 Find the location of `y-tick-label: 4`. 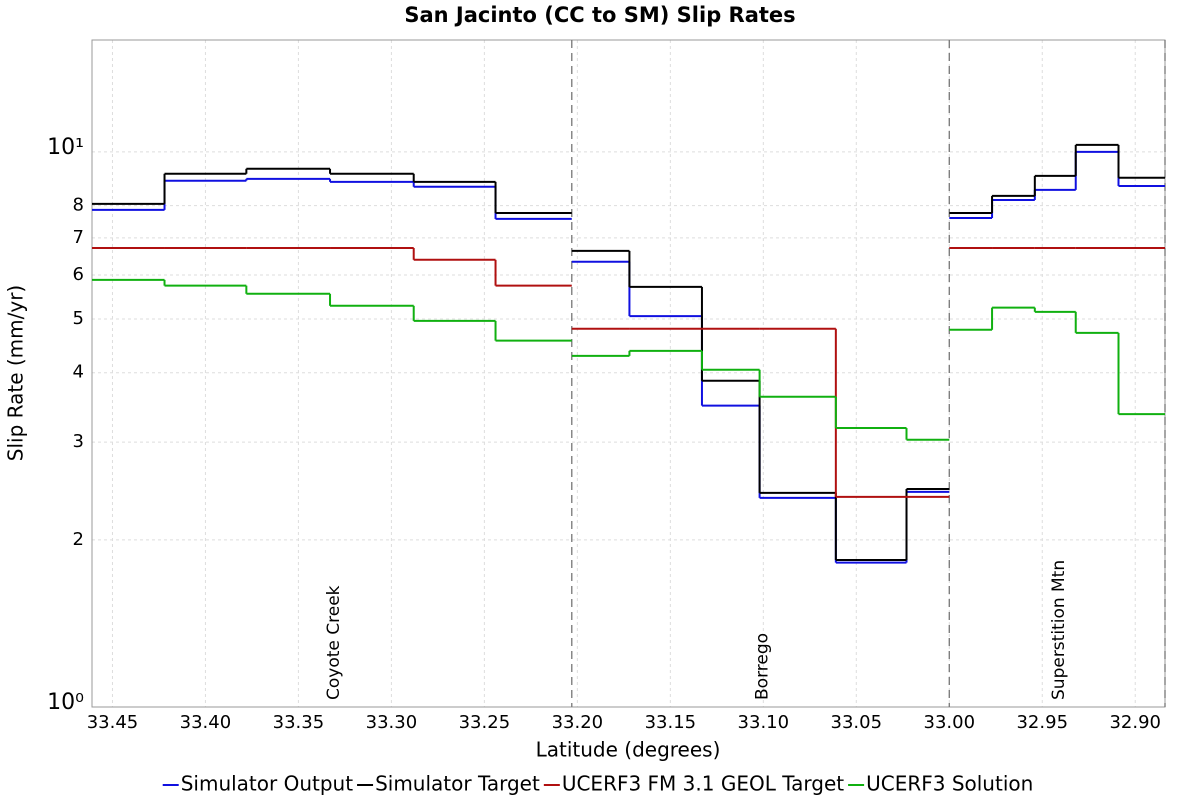

y-tick-label: 4 is located at coordinates (78, 372).